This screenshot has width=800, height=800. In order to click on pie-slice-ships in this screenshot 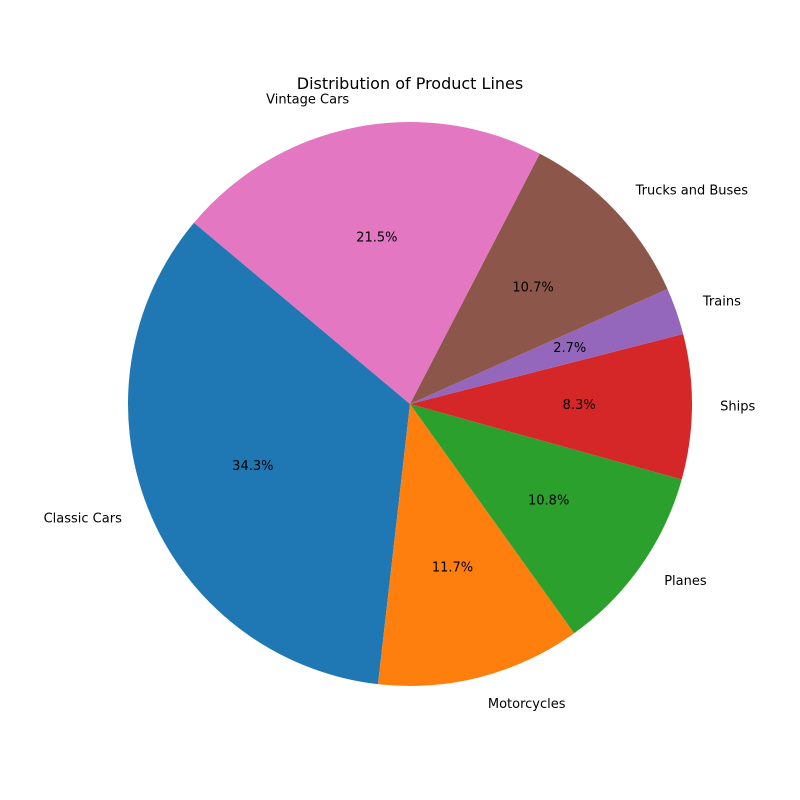, I will do `click(551, 407)`.